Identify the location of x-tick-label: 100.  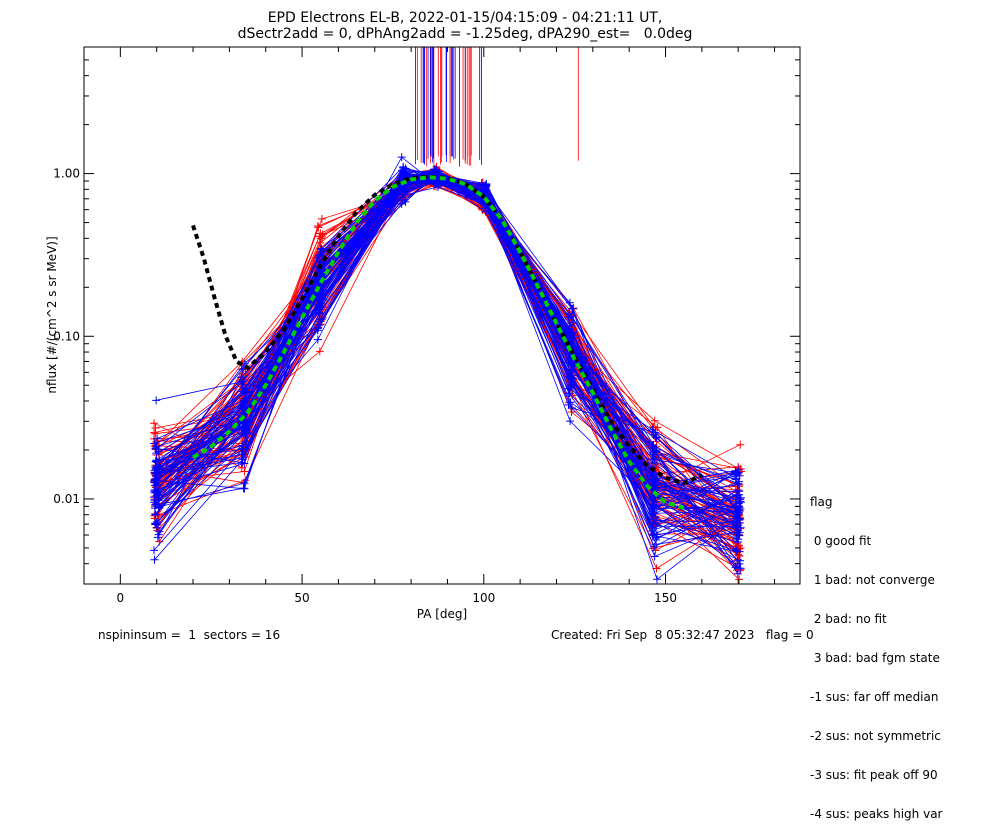
(483, 598).